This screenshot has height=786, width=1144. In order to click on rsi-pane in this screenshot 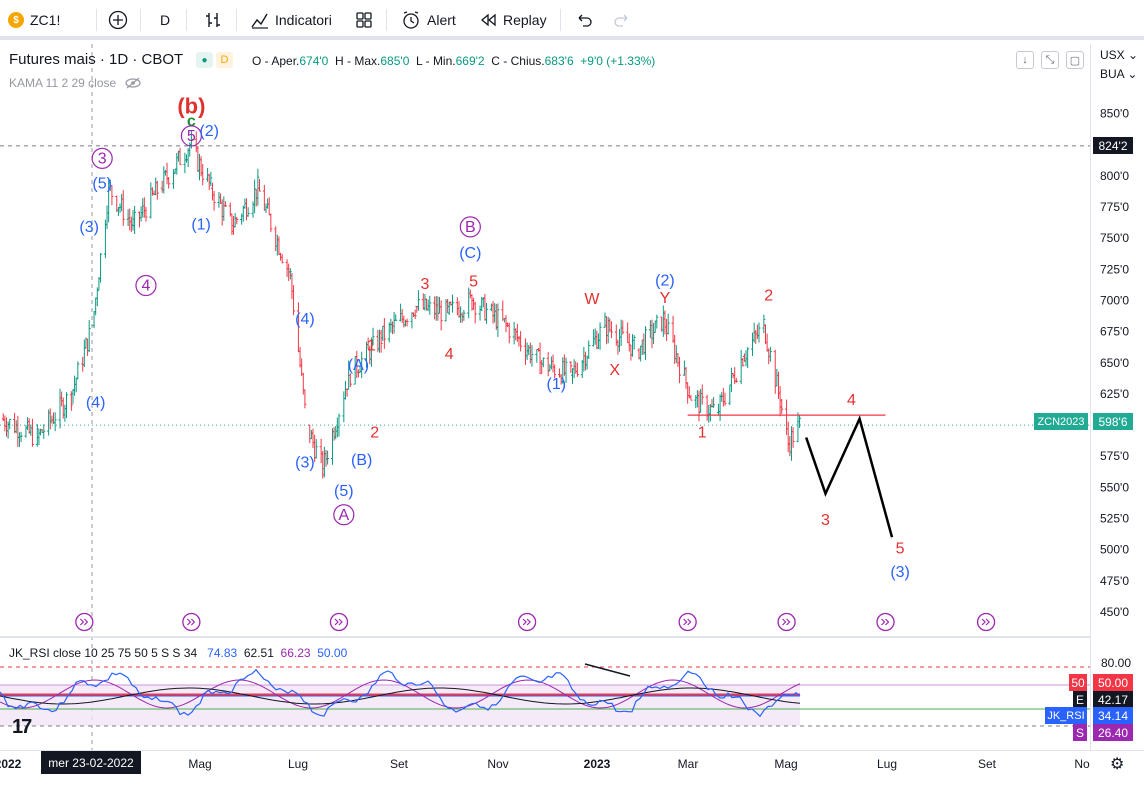, I will do `click(545, 694)`.